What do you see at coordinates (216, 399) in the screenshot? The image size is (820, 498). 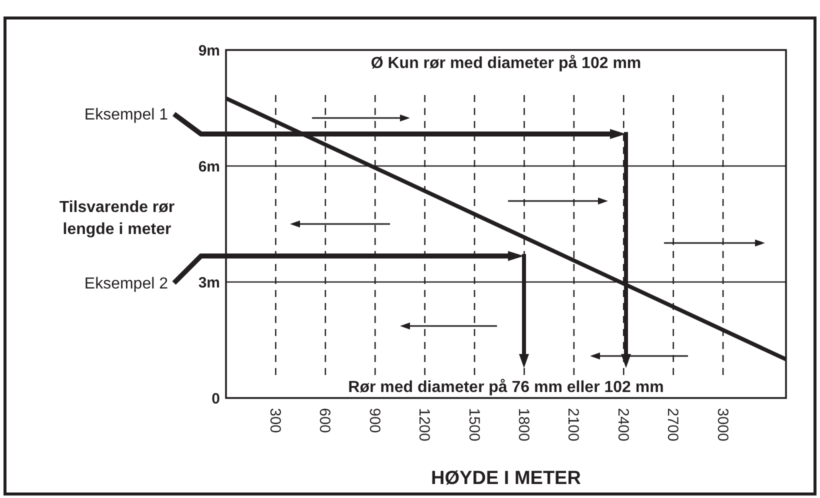 I see `y-tick-label: 0` at bounding box center [216, 399].